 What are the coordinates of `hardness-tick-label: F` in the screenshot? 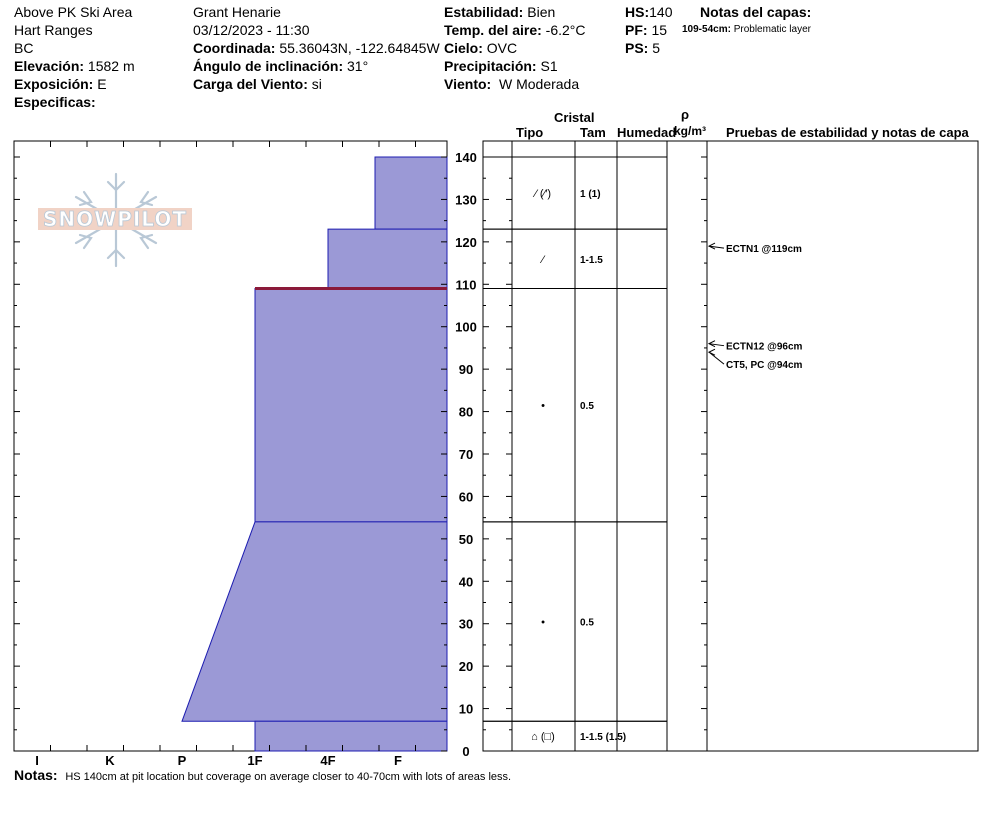 It's located at (398, 760).